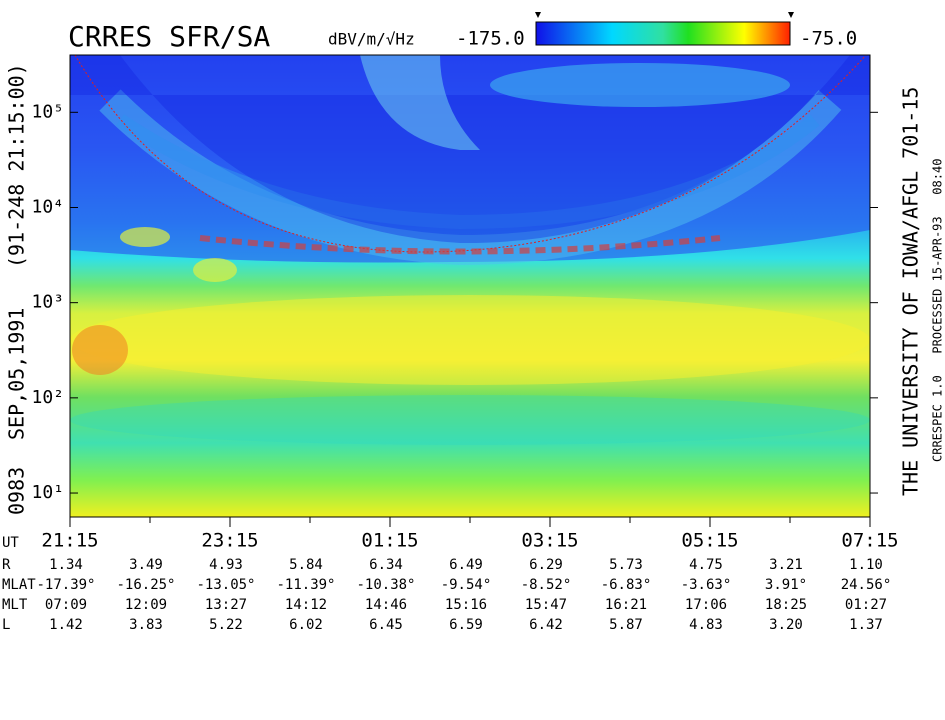 This screenshot has width=945, height=720. Describe the element at coordinates (626, 585) in the screenshot. I see `ephemeris-value: -6.83°` at that location.